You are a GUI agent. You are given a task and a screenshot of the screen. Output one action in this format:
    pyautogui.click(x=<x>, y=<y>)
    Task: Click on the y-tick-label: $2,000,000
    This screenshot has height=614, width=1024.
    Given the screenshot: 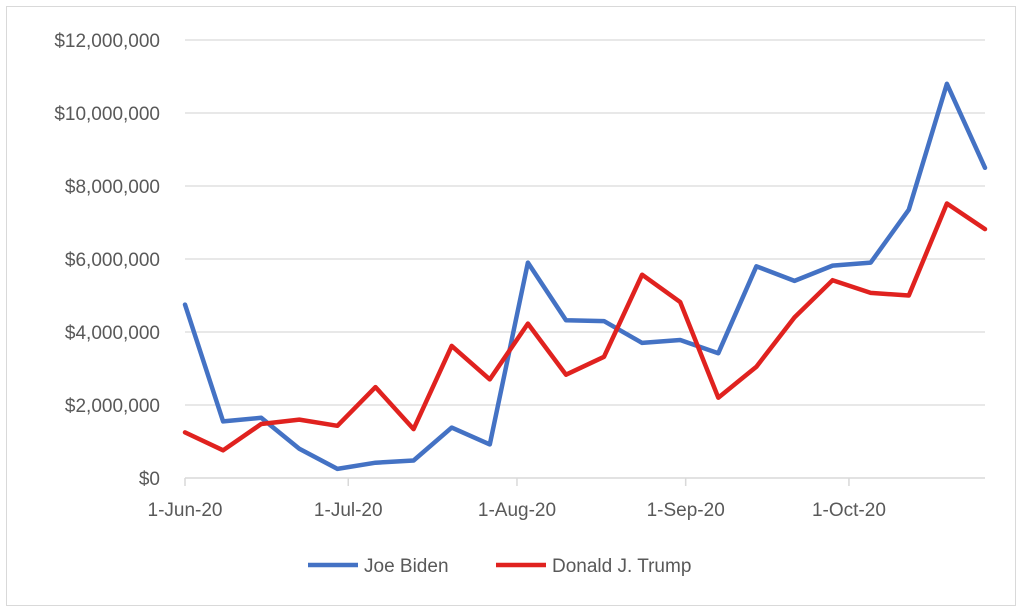 What is the action you would take?
    pyautogui.click(x=112, y=406)
    